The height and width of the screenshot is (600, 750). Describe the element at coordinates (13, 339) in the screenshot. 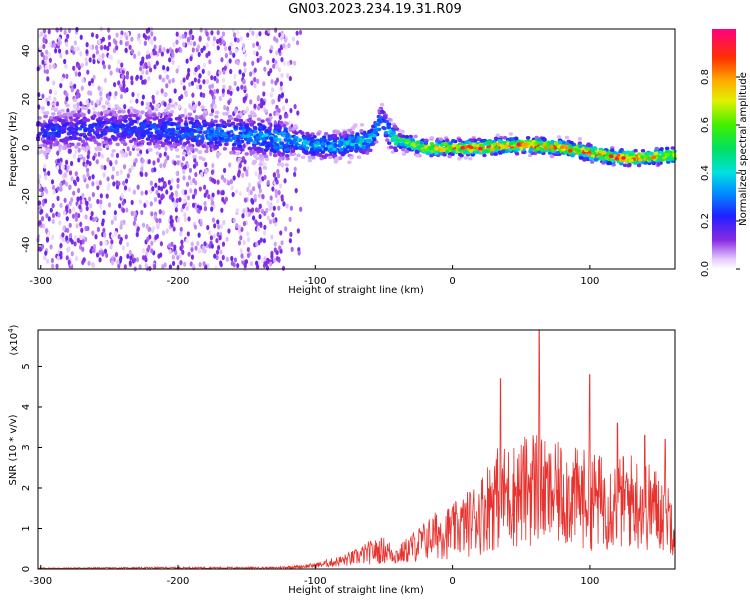

I see `snr-y-multiplier: (x104)` at that location.